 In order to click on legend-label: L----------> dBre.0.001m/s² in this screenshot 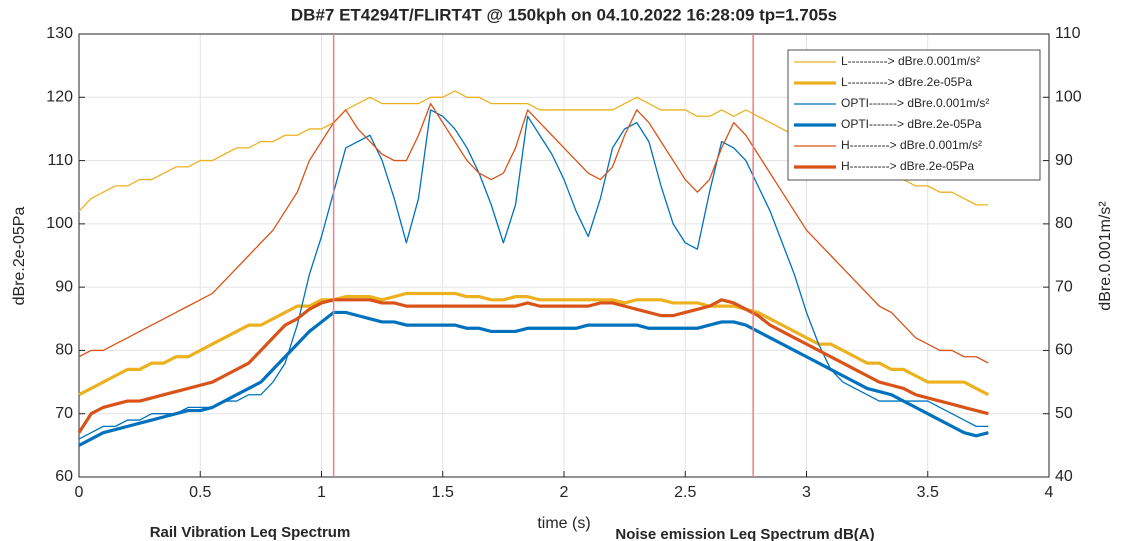, I will do `click(910, 61)`.